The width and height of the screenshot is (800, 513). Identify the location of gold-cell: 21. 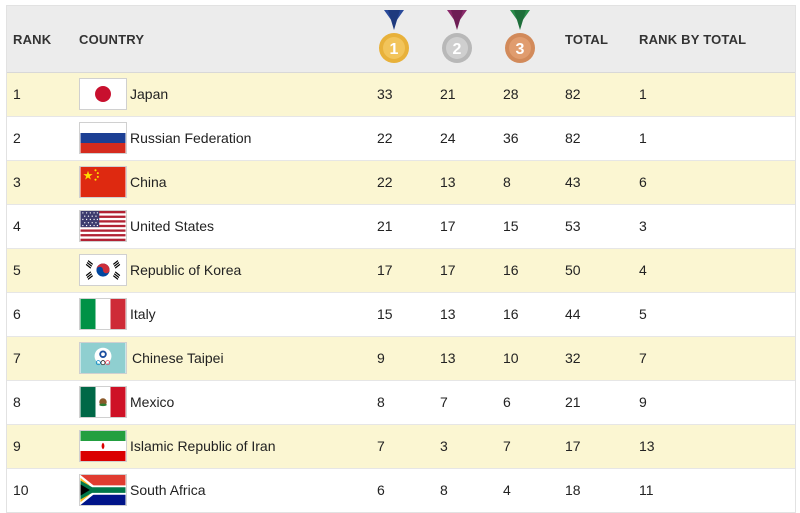
(385, 226).